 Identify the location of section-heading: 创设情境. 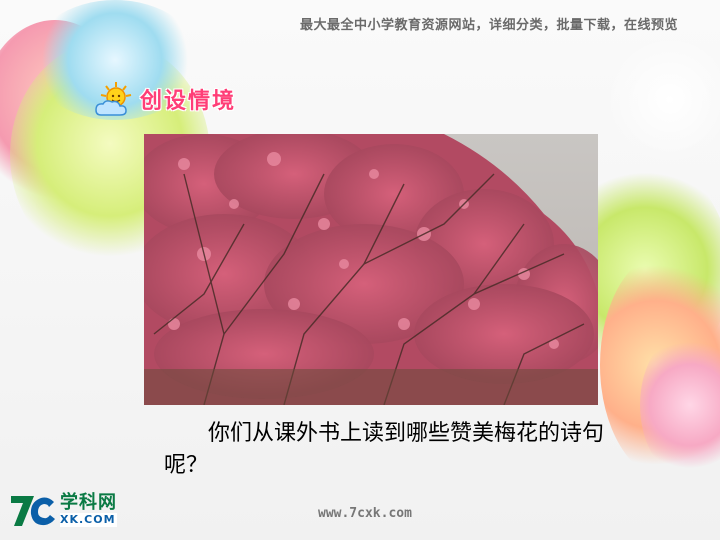
(164, 99).